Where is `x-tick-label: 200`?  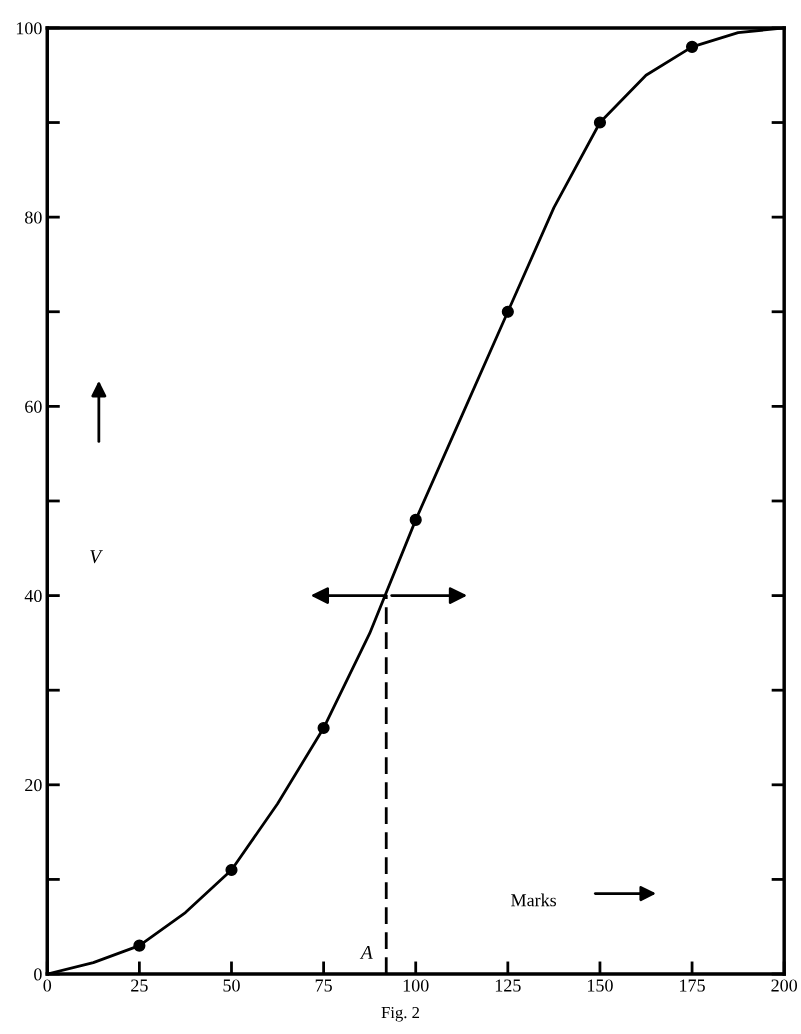
x-tick-label: 200 is located at coordinates (784, 985).